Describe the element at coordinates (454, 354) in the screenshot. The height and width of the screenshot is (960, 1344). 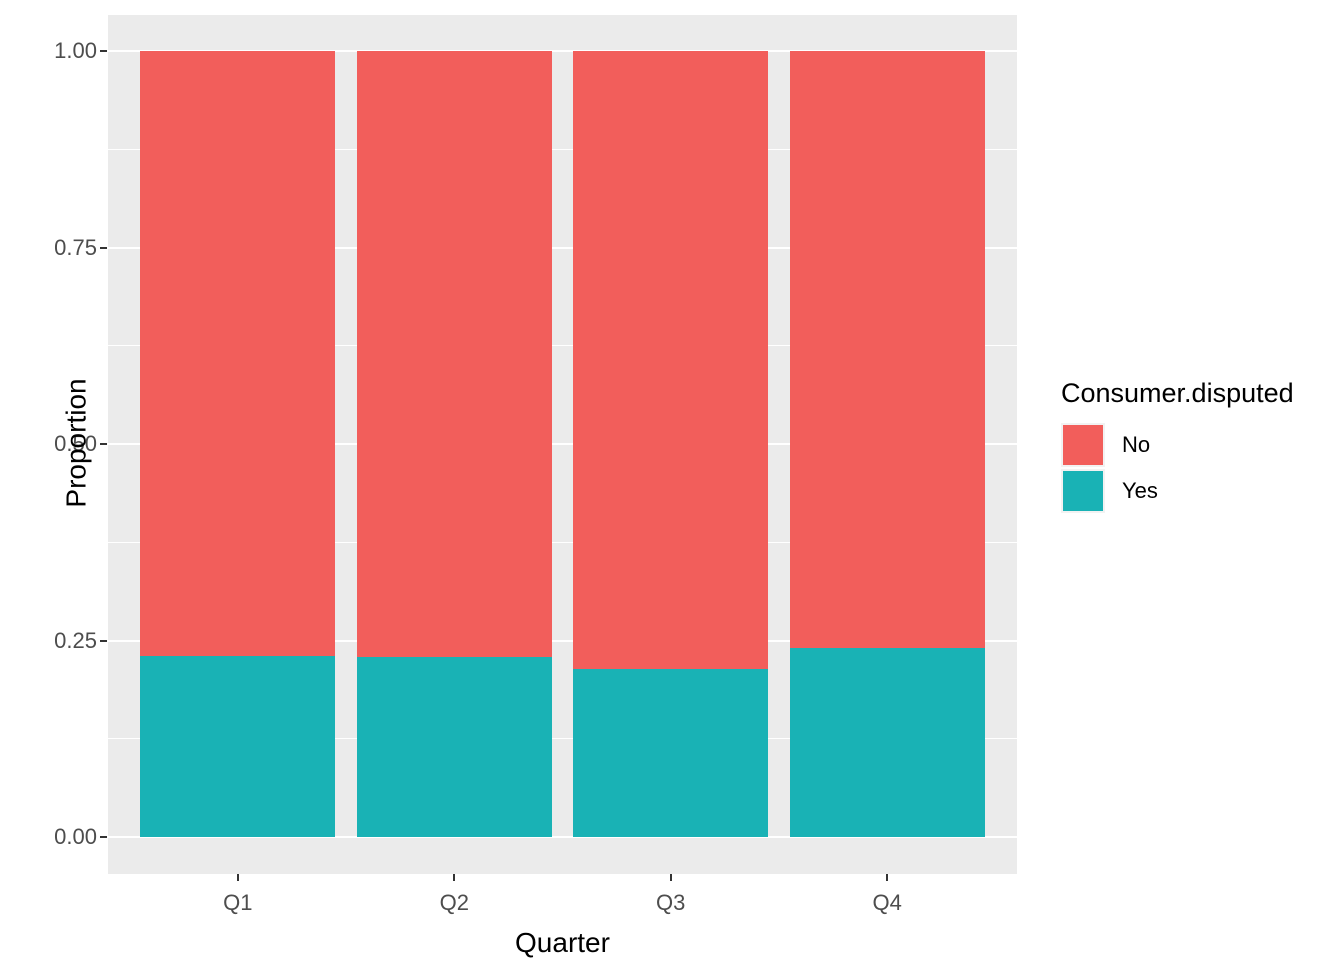
I see `bar-segment-q2-no` at that location.